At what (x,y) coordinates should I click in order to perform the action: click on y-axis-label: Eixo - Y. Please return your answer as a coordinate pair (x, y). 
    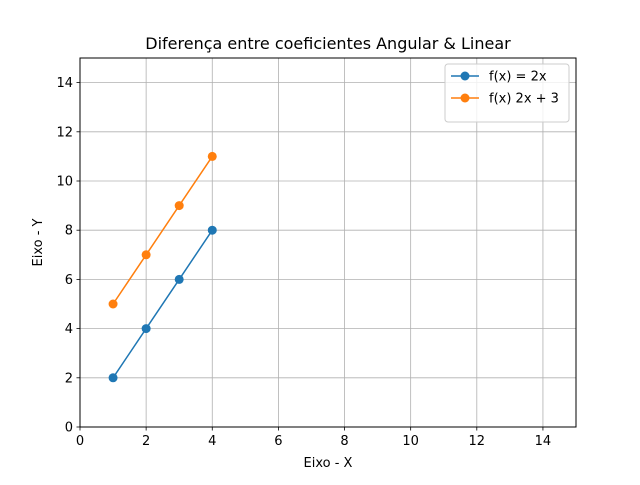
    Looking at the image, I should click on (38, 242).